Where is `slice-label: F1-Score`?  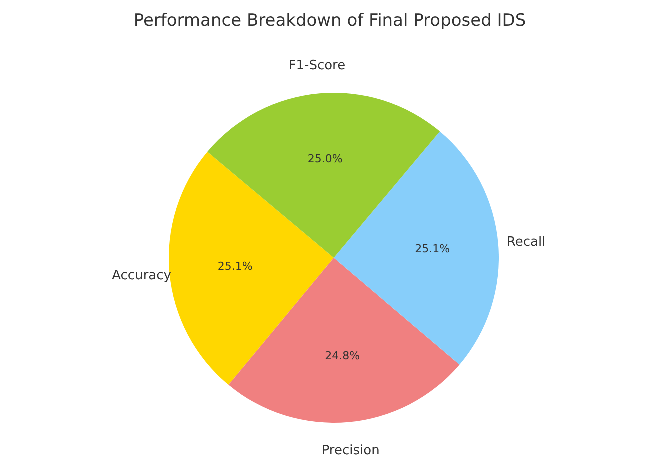
slice-label: F1-Score is located at coordinates (317, 66).